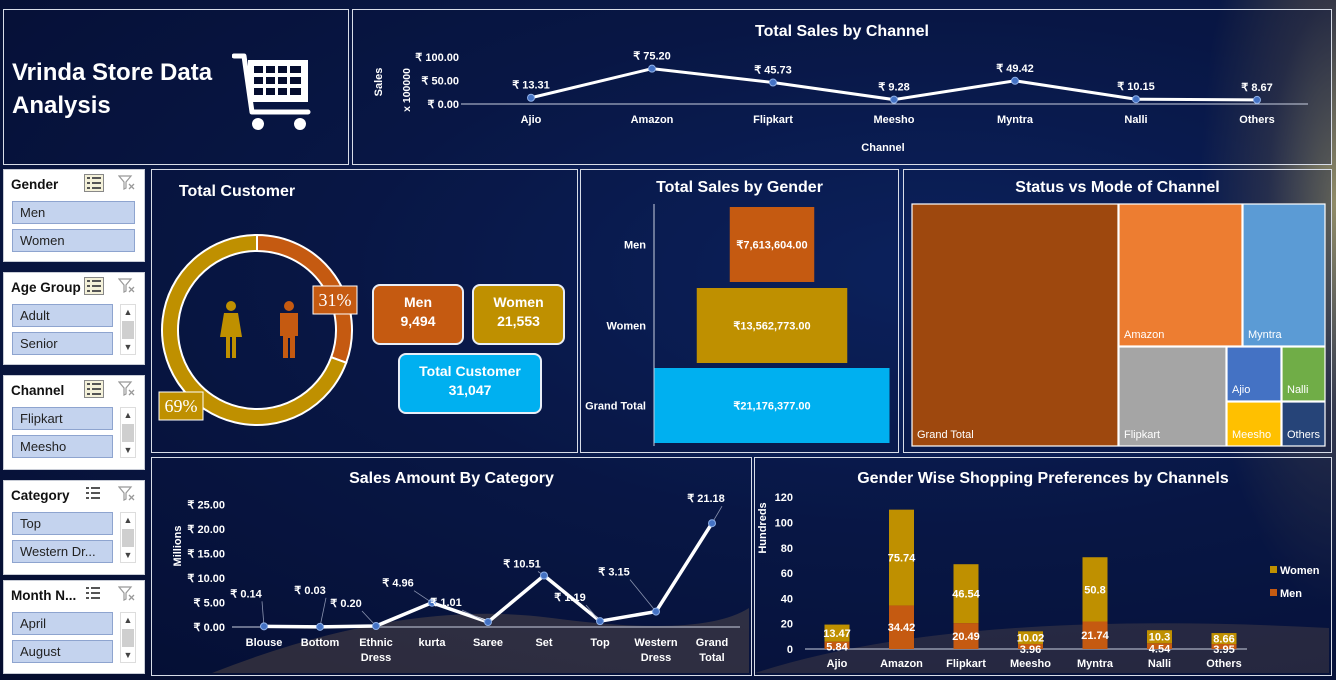  What do you see at coordinates (62, 315) in the screenshot?
I see `slicer-item-adult: Adult` at bounding box center [62, 315].